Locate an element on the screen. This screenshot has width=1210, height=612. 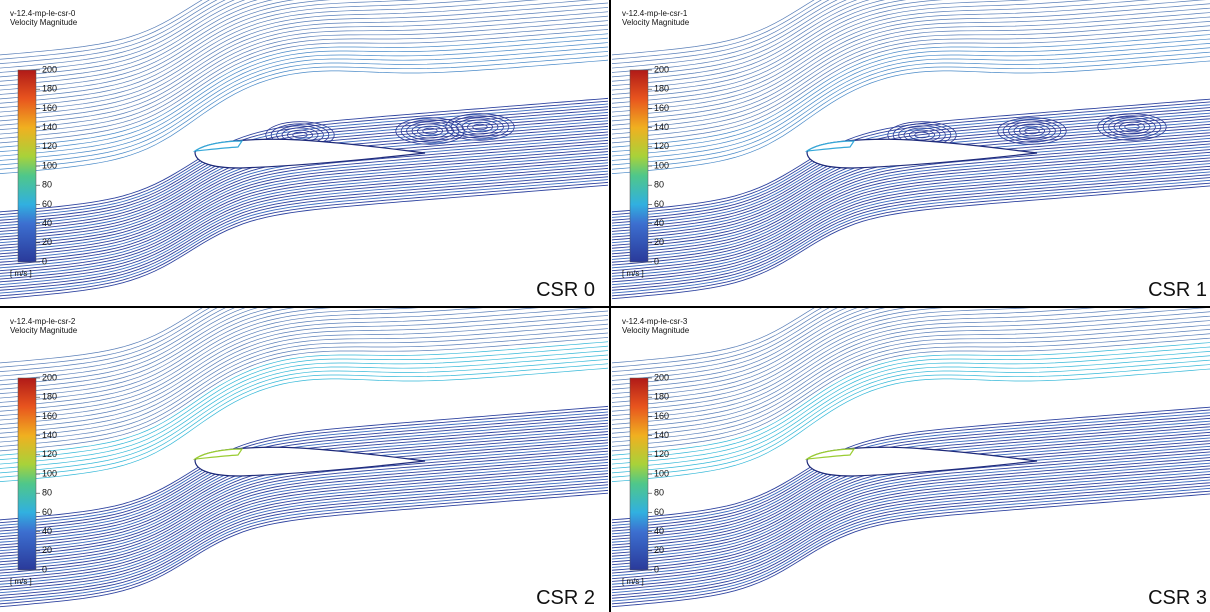
colorbar-tick-label: 60 is located at coordinates (659, 512).